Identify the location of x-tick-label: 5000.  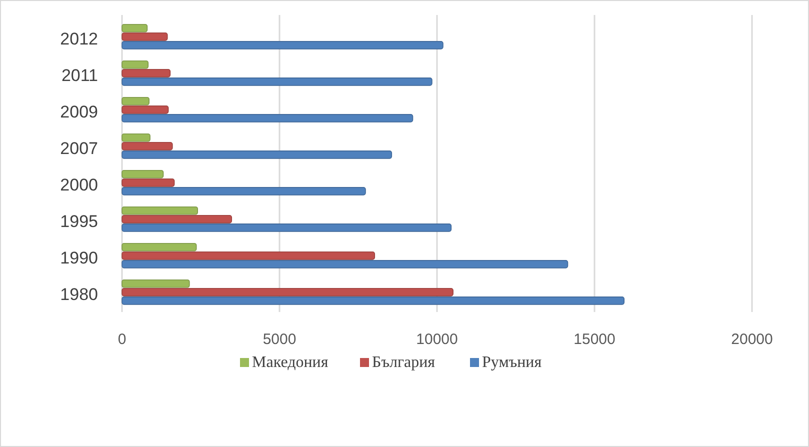
(279, 339).